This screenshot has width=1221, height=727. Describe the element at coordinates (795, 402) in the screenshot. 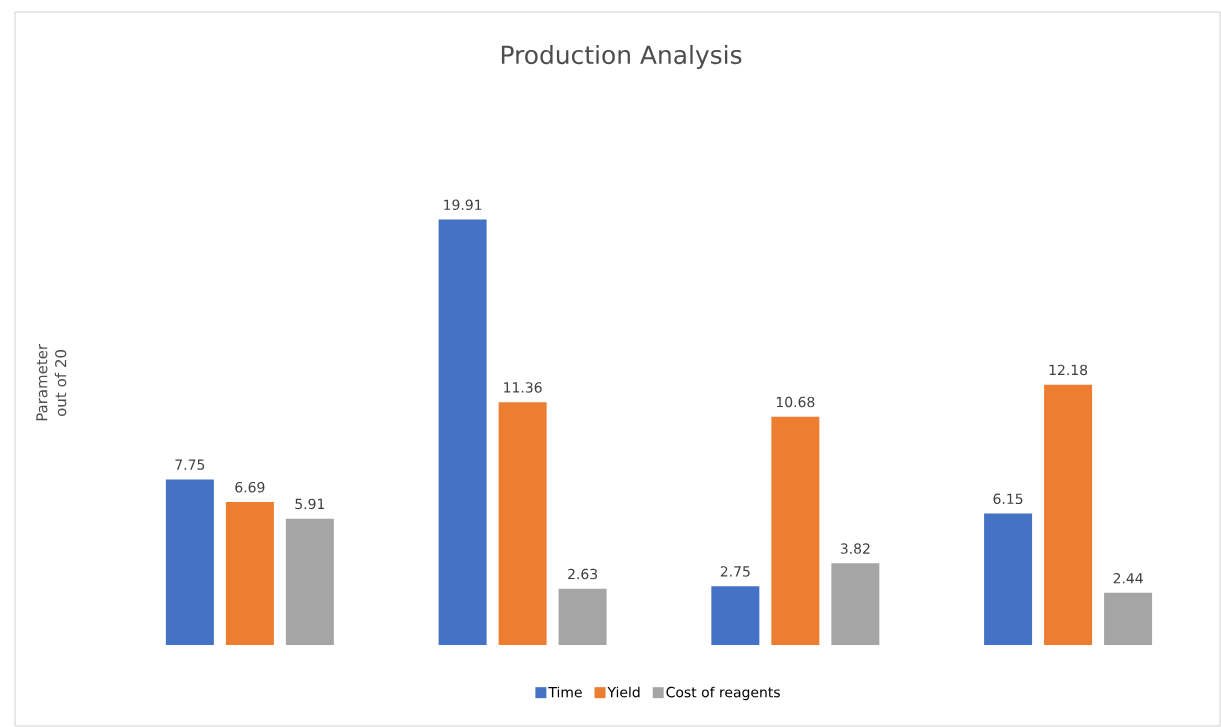

I see `data-label: 10.68` at that location.